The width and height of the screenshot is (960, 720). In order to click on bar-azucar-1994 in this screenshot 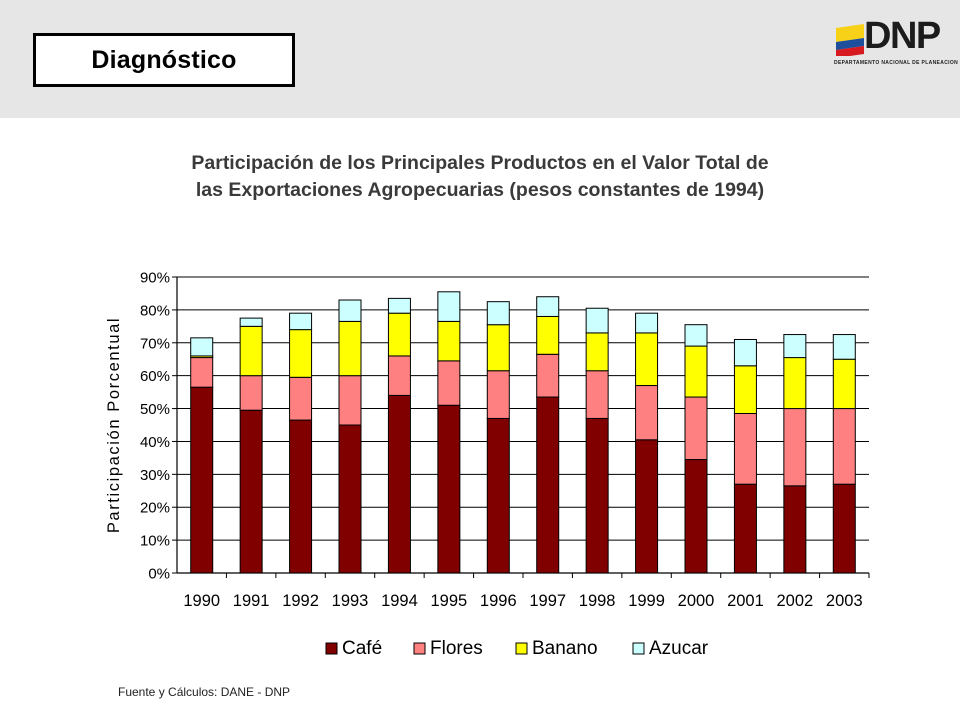, I will do `click(399, 305)`.